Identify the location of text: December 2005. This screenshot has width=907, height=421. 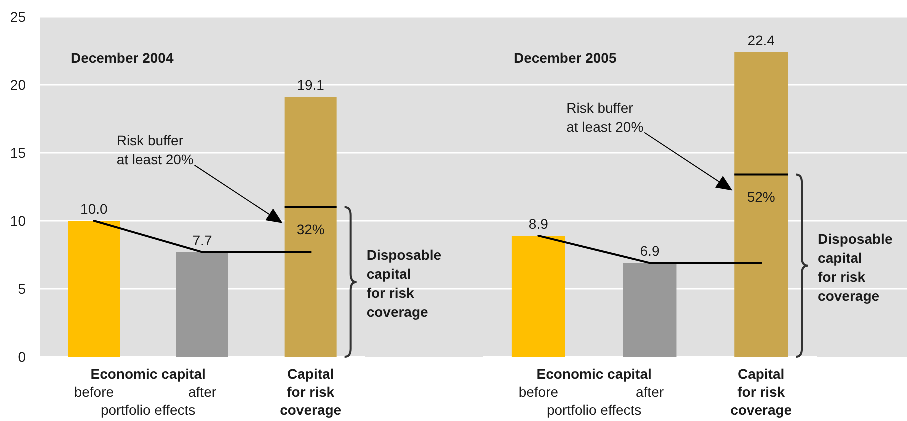
(565, 58).